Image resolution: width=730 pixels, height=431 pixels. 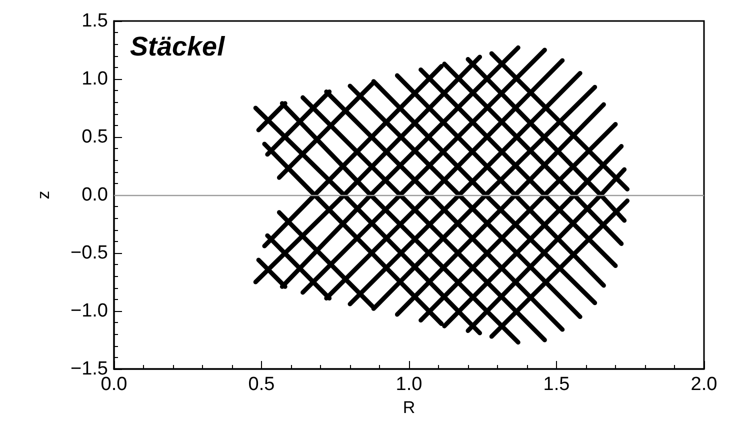 I want to click on y-tick-label: −0.5, so click(x=89, y=253).